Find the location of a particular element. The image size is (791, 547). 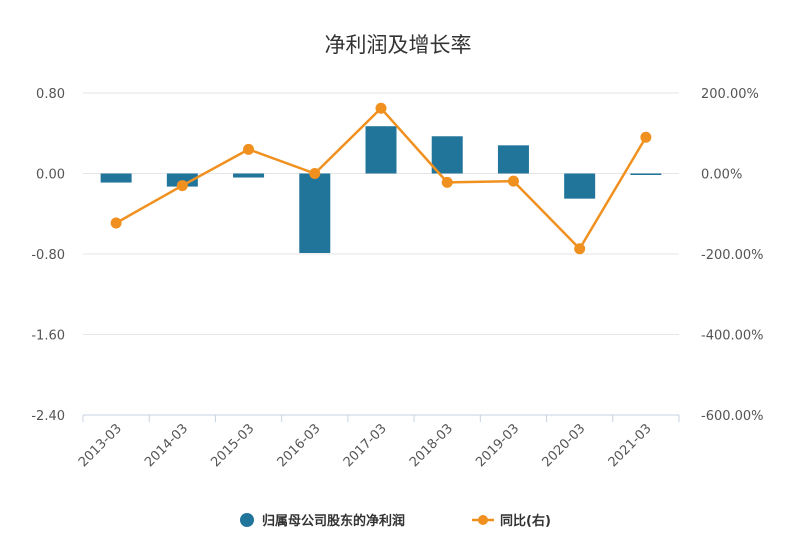

y-right-tick-label: -200.00% is located at coordinates (732, 255).